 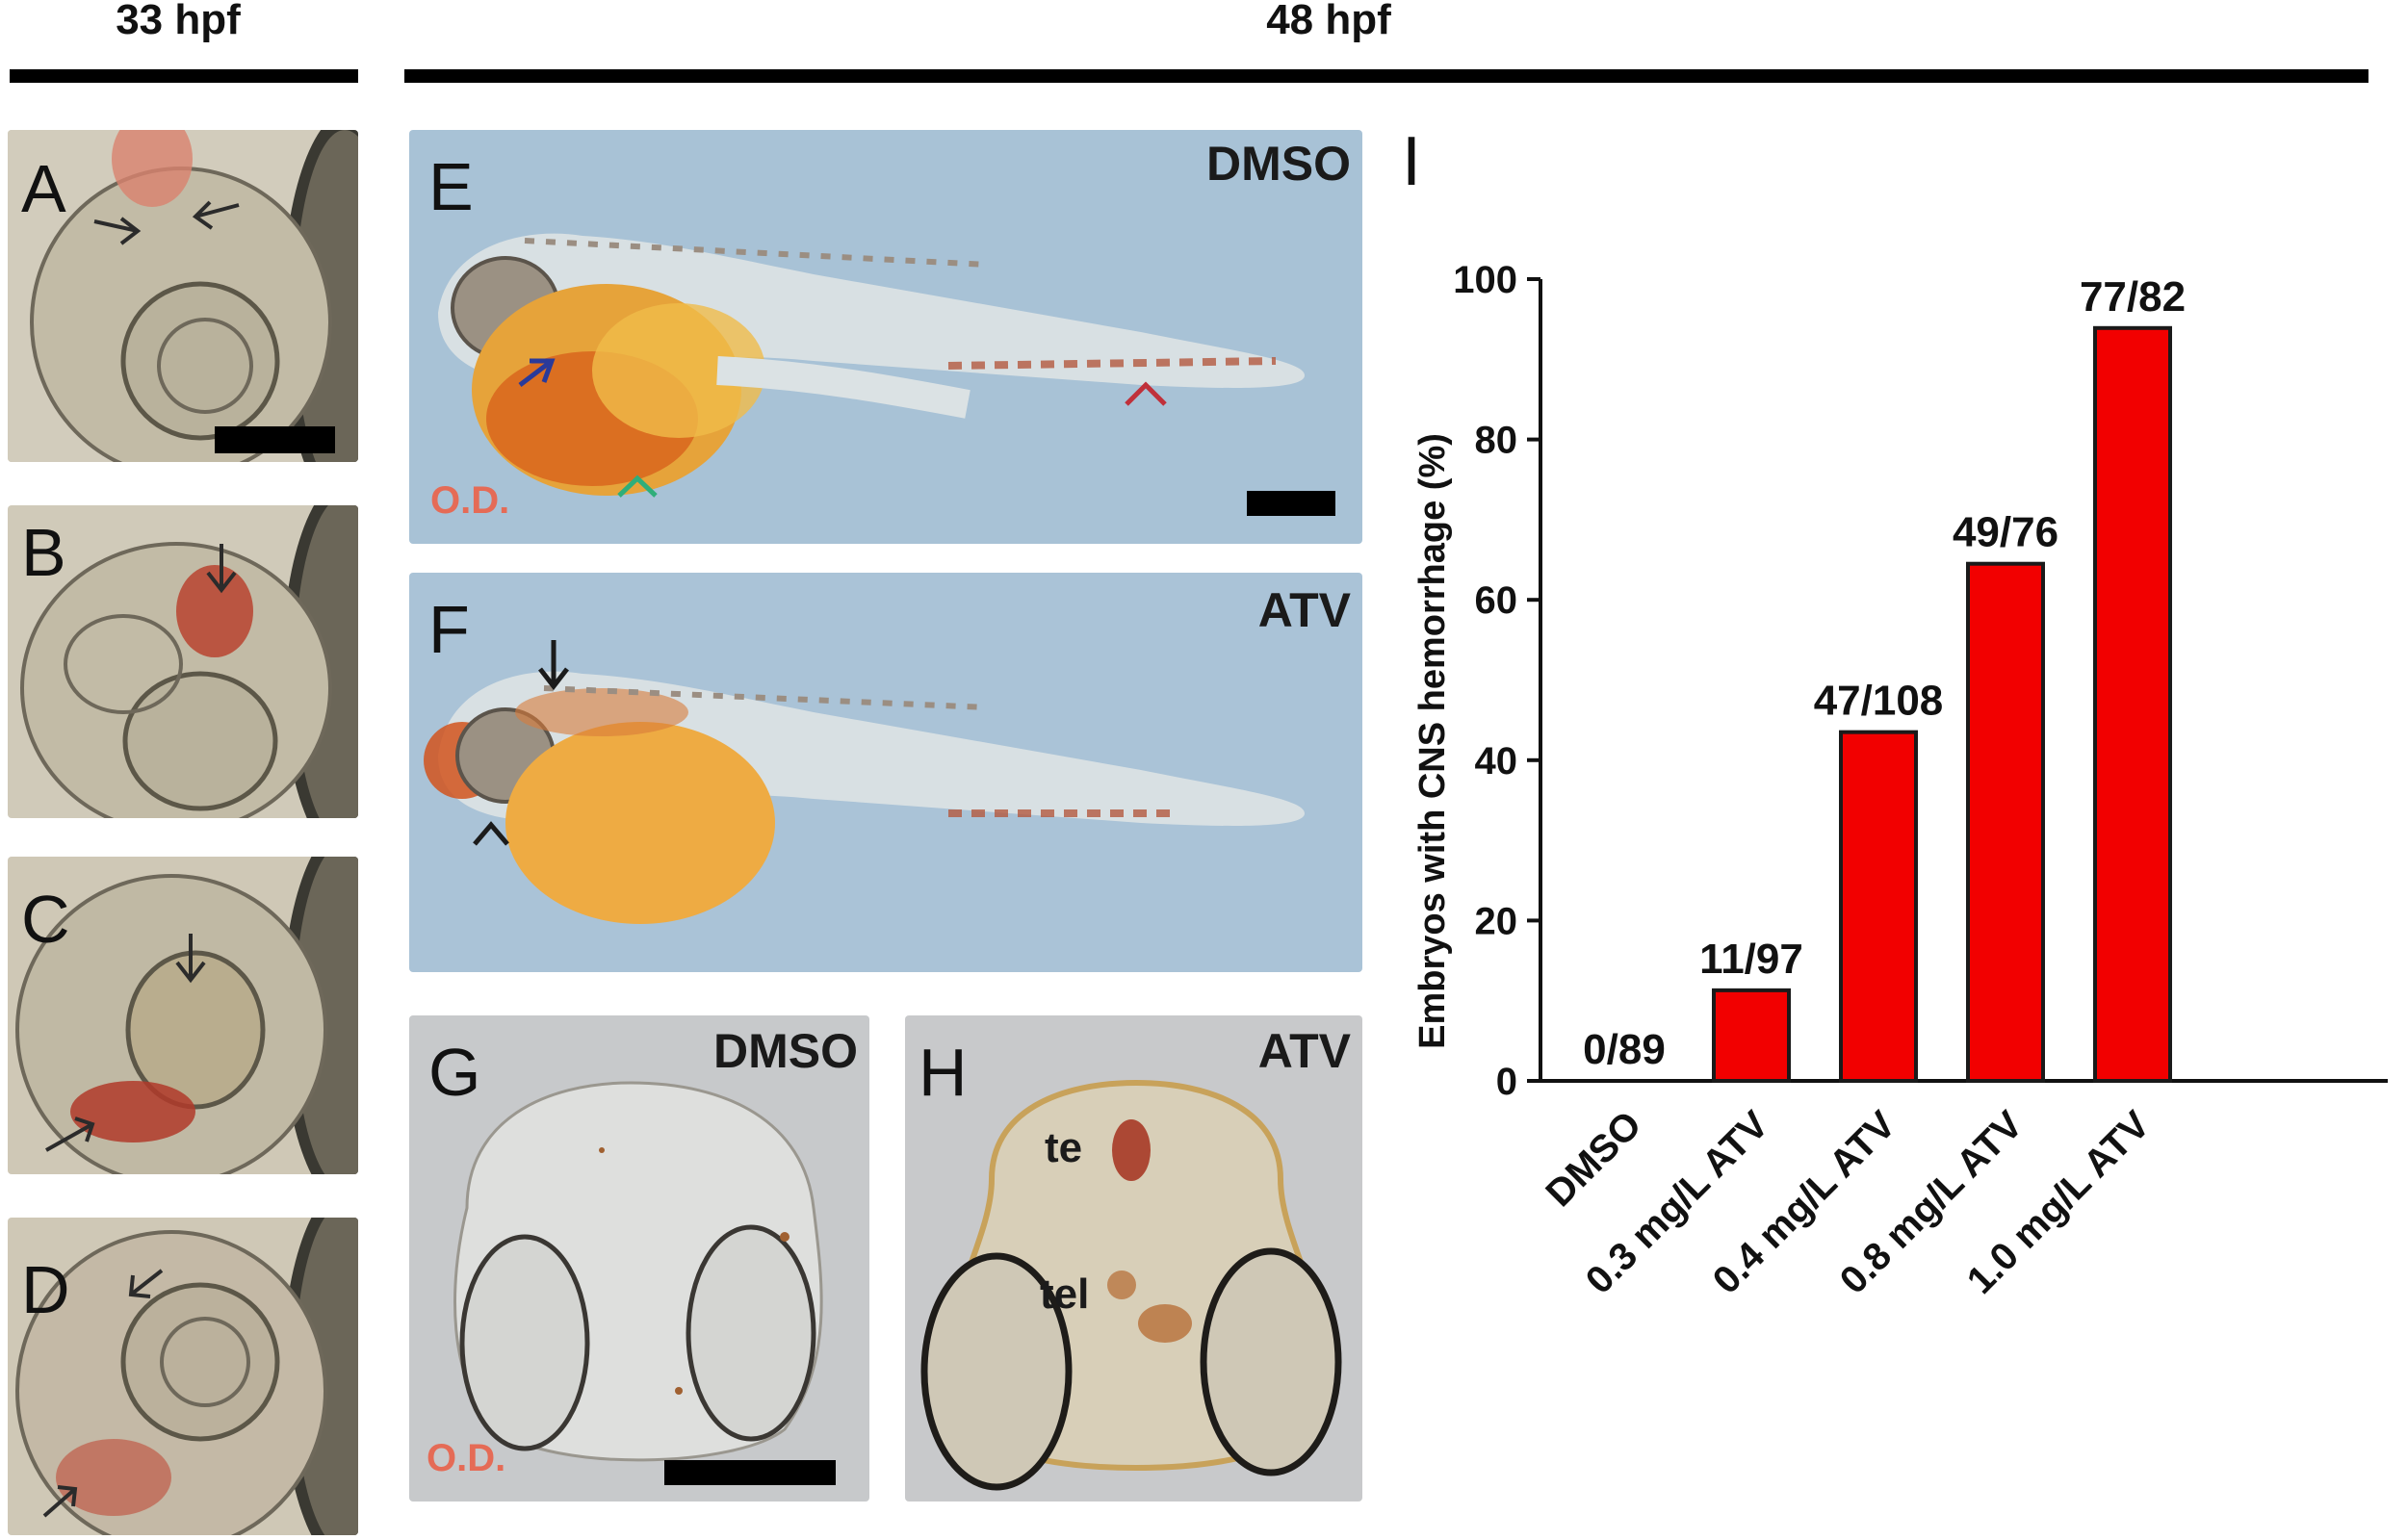 I want to click on rule-33hpf, so click(x=184, y=76).